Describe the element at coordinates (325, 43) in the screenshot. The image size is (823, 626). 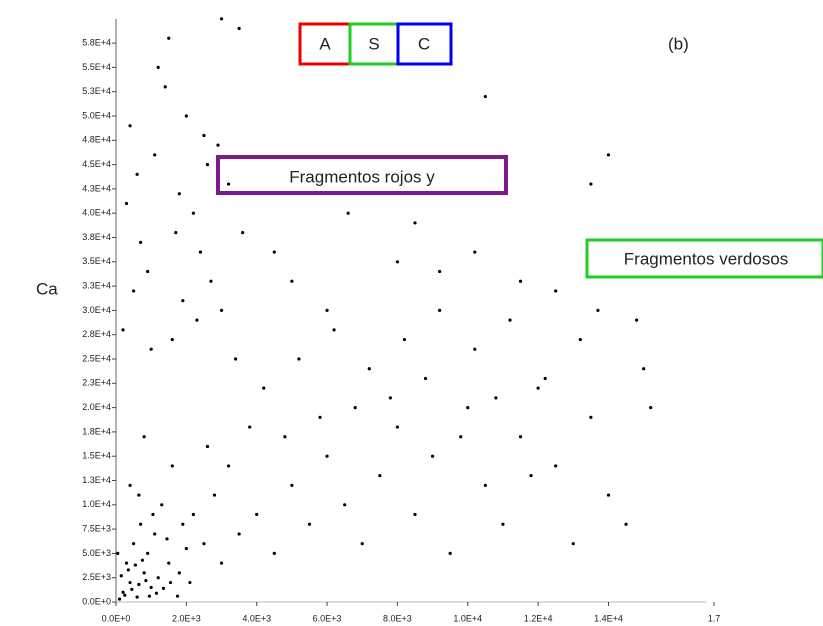
I see `legend-text: A` at that location.